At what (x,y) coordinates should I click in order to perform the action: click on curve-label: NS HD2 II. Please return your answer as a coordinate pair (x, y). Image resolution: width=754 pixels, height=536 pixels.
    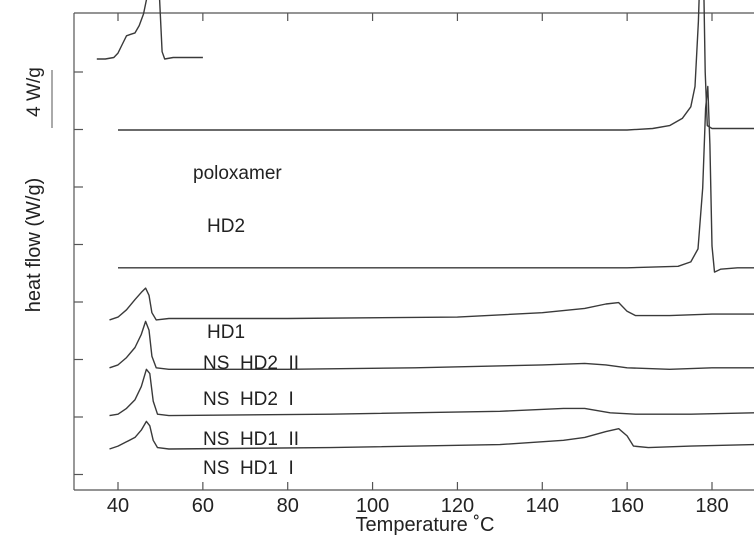
    Looking at the image, I should click on (251, 363).